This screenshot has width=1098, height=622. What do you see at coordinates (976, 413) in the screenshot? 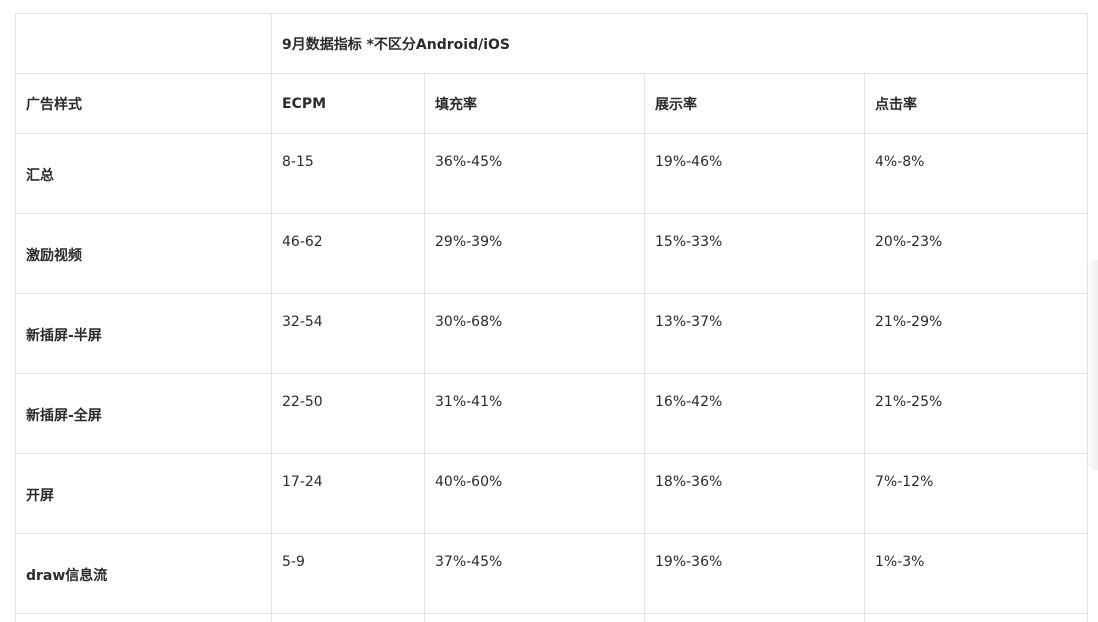
I see `cell-click-rate: 21%-25%` at bounding box center [976, 413].